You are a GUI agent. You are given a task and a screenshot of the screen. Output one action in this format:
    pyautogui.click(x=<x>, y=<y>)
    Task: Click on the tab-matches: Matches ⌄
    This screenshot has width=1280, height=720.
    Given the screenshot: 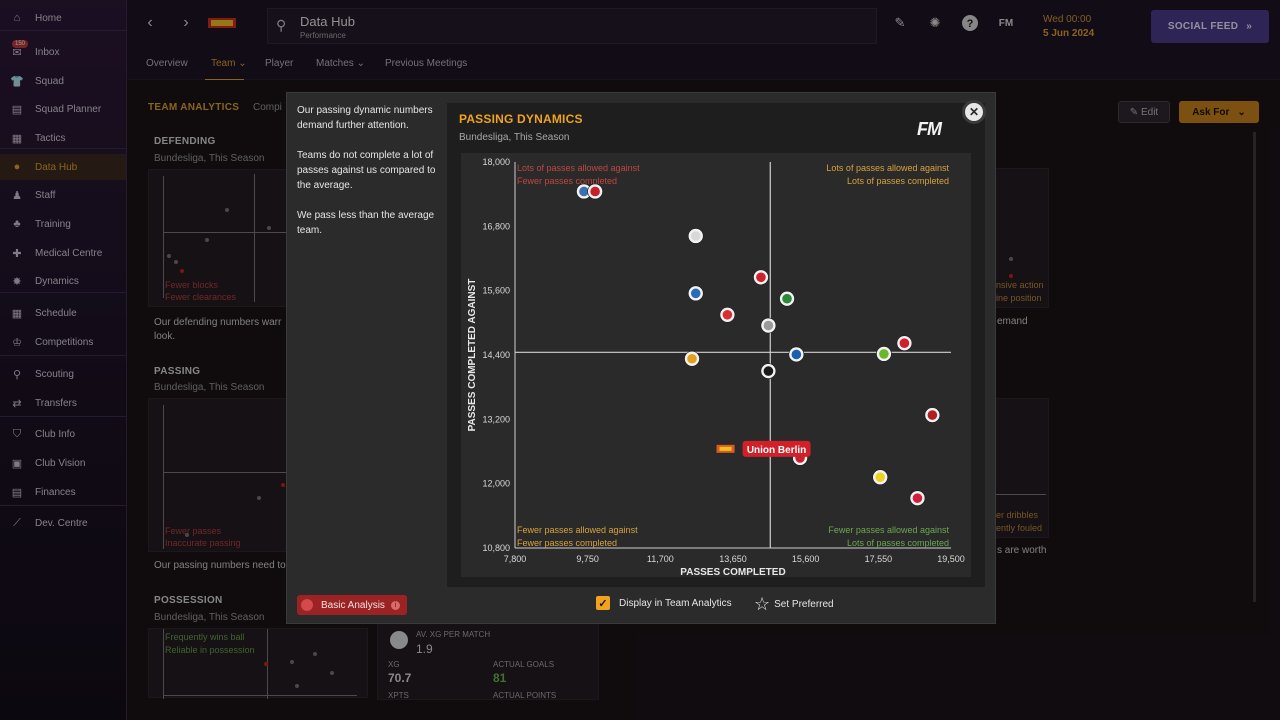 What is the action you would take?
    pyautogui.click(x=340, y=63)
    